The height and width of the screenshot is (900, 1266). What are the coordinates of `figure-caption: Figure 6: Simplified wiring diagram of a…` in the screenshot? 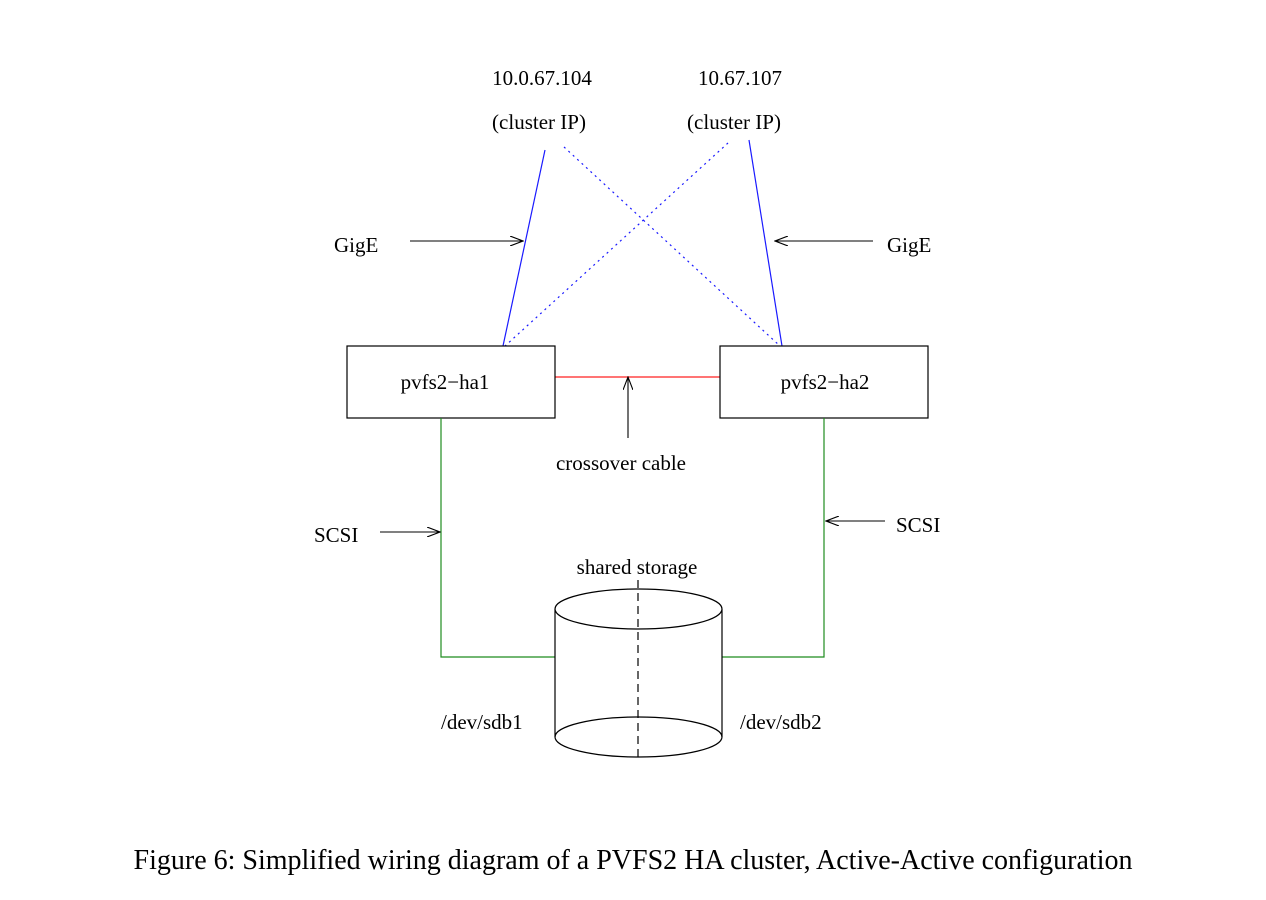 It's located at (633, 860).